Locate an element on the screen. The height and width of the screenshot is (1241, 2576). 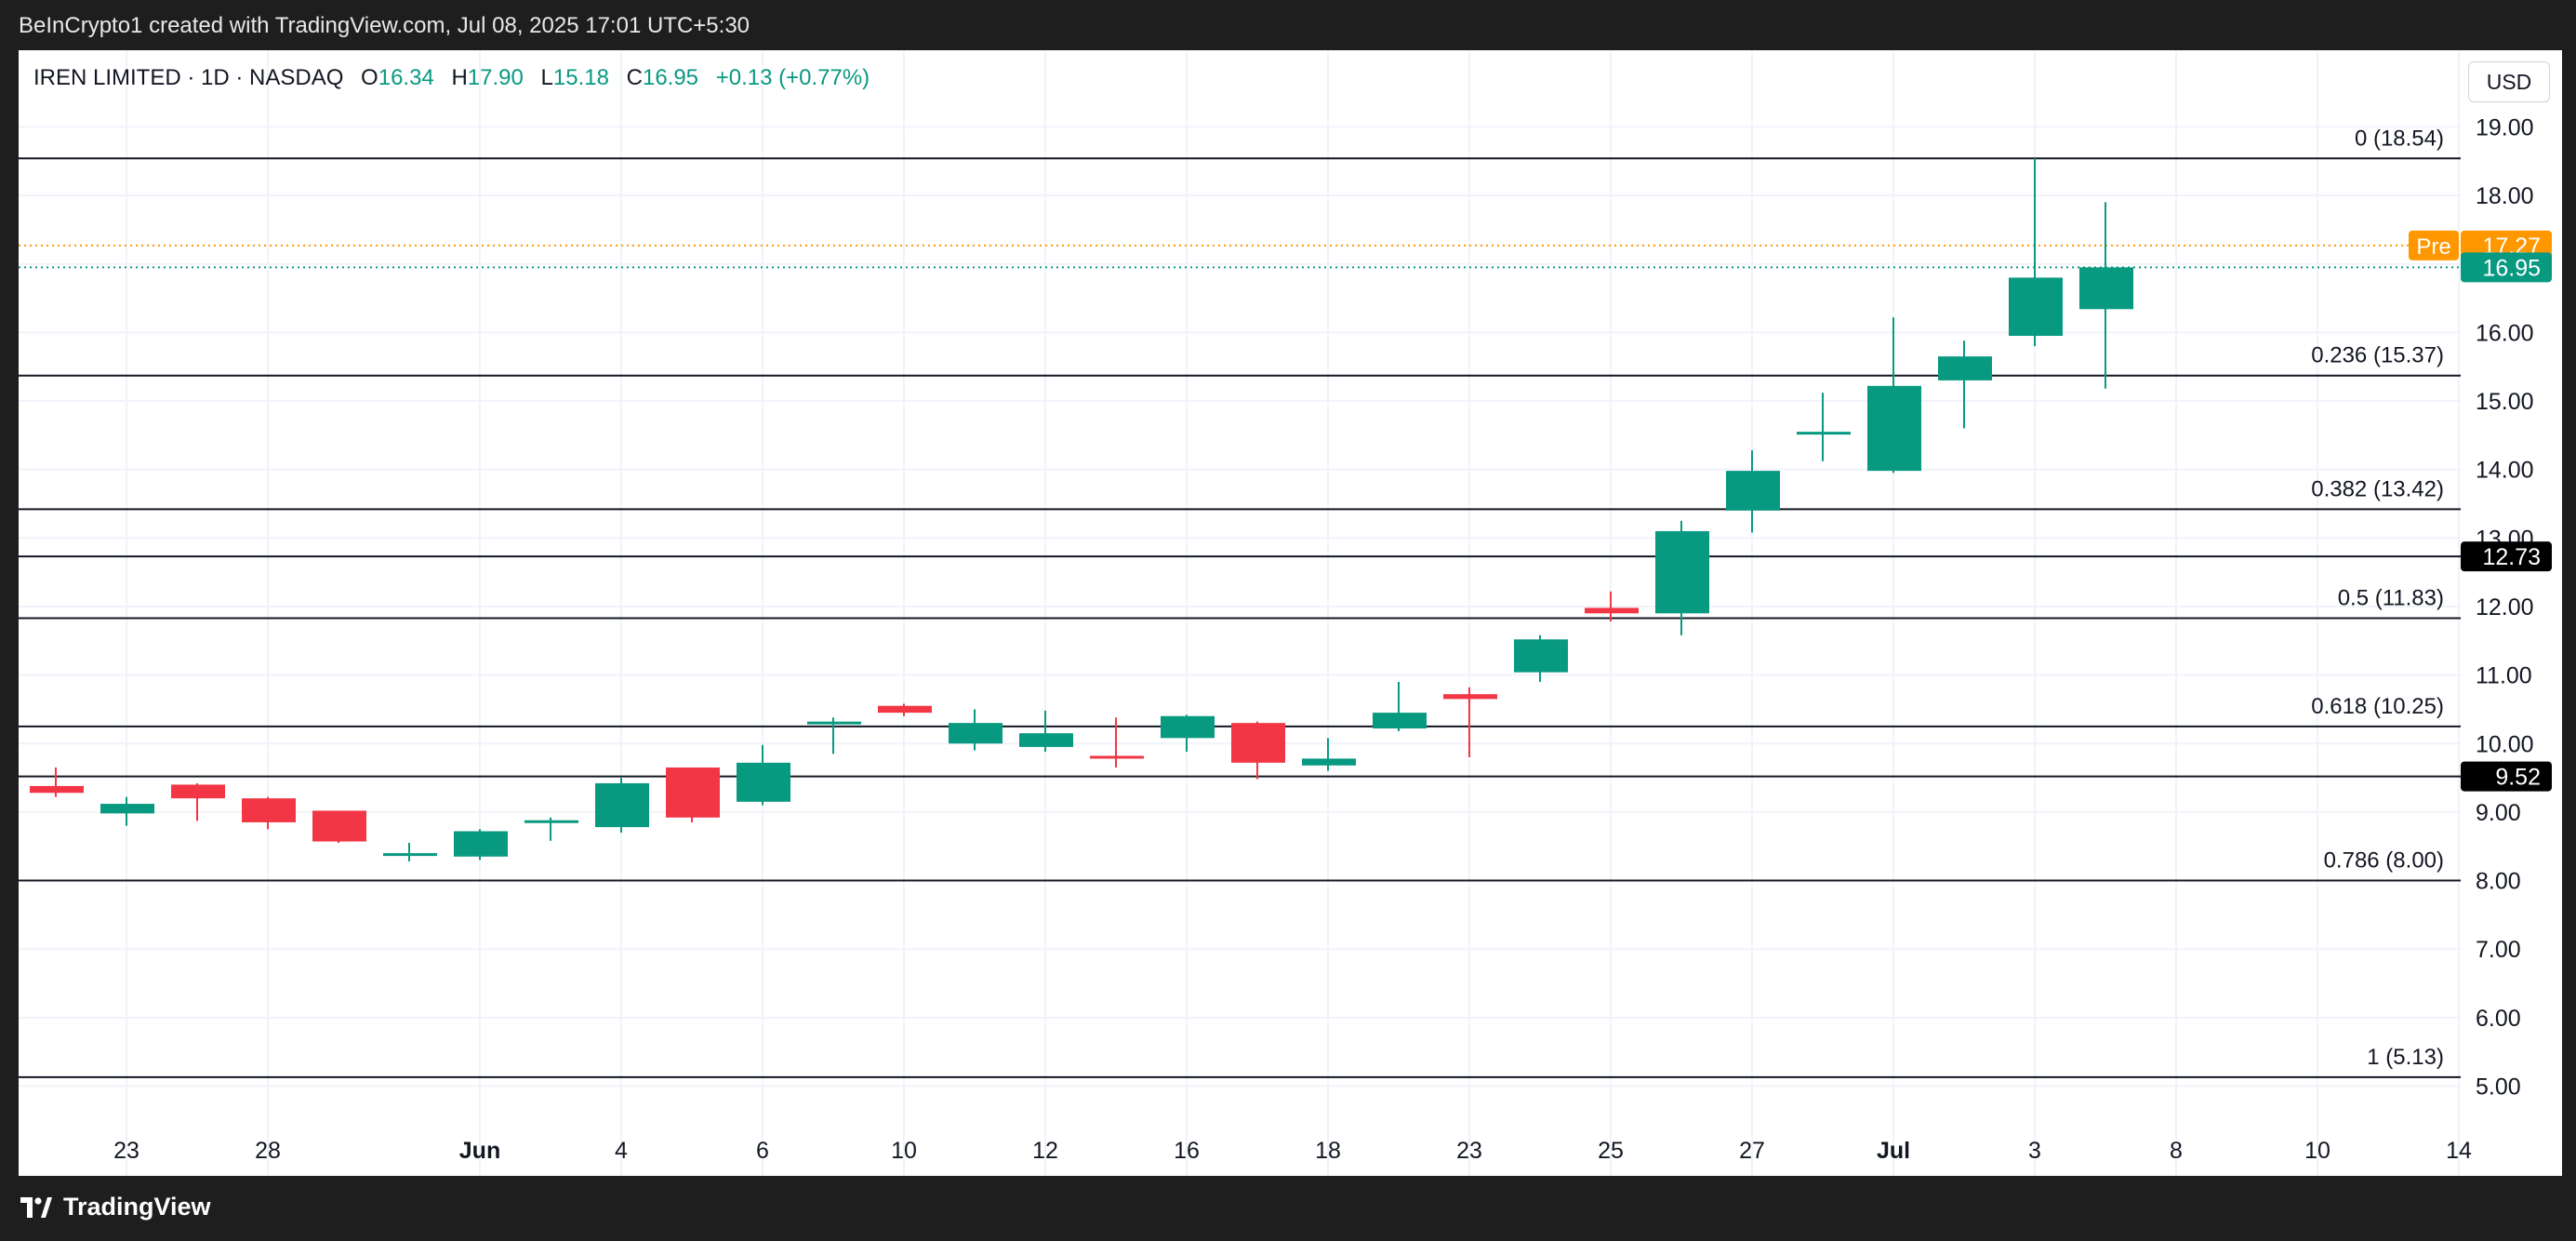
x-tick-label: 27 is located at coordinates (1752, 1151).